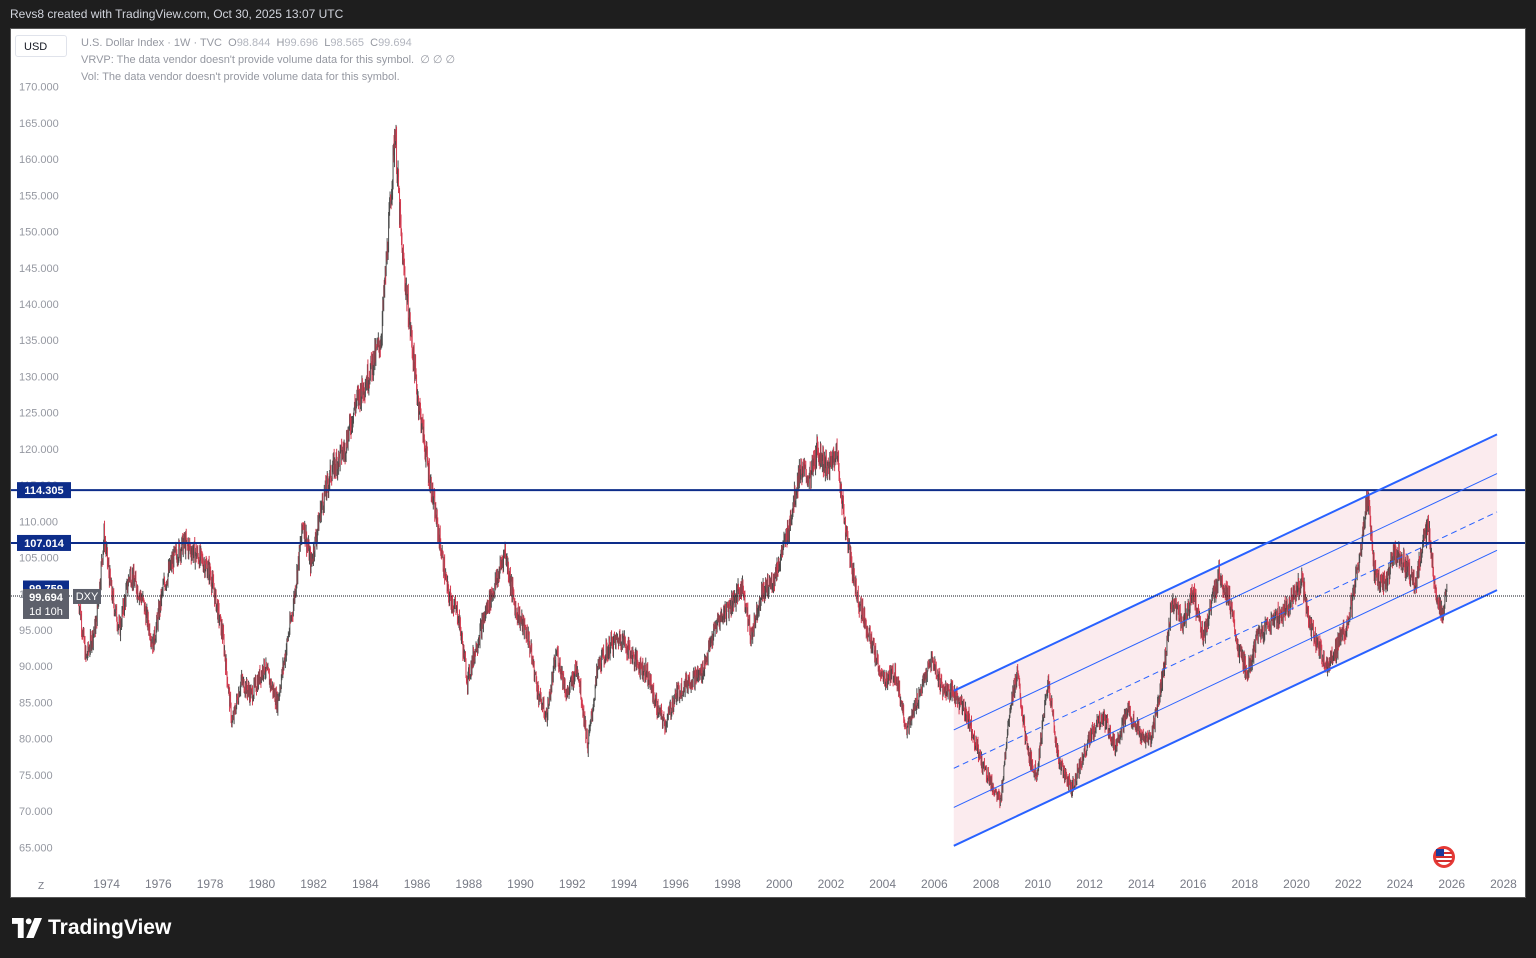  What do you see at coordinates (36, 740) in the screenshot?
I see `y-tick-label: 80.000` at bounding box center [36, 740].